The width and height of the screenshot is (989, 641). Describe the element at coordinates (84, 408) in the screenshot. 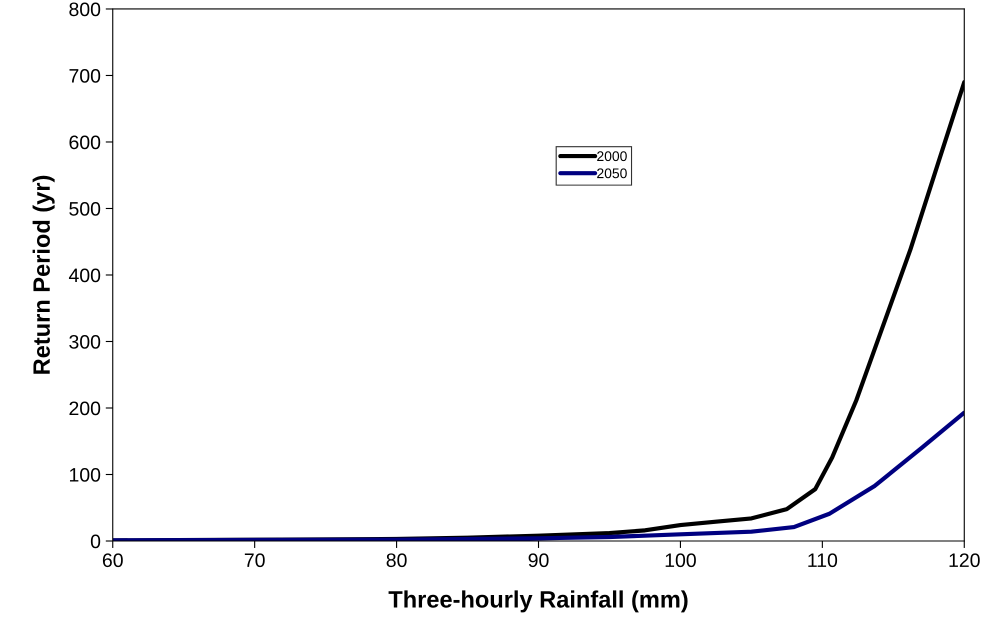

I see `y-tick-label: 200` at that location.